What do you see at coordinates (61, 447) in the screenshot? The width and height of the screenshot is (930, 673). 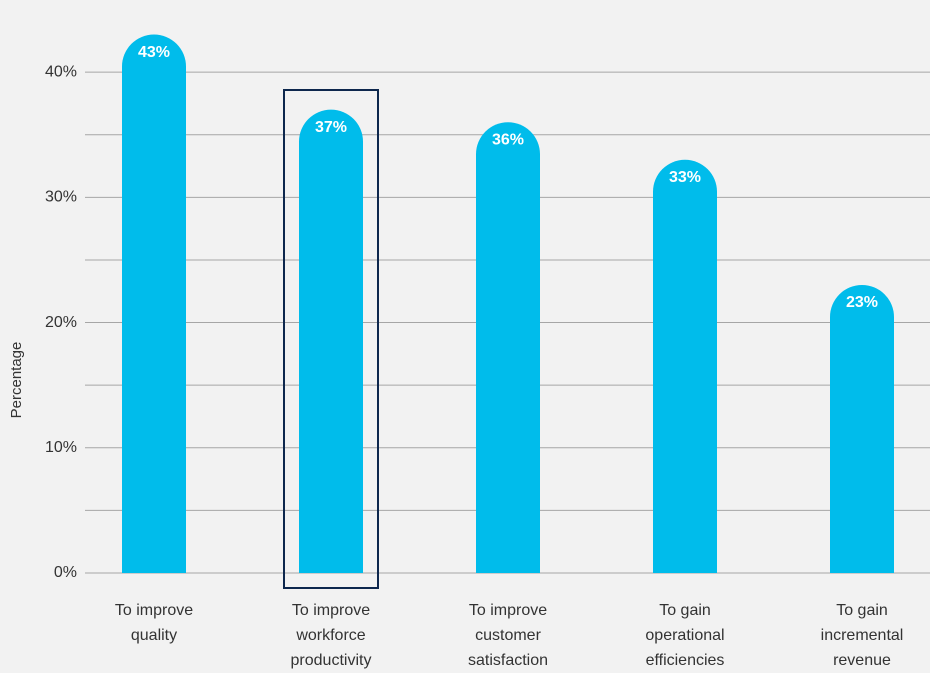 I see `y-tick-label: 10%` at bounding box center [61, 447].